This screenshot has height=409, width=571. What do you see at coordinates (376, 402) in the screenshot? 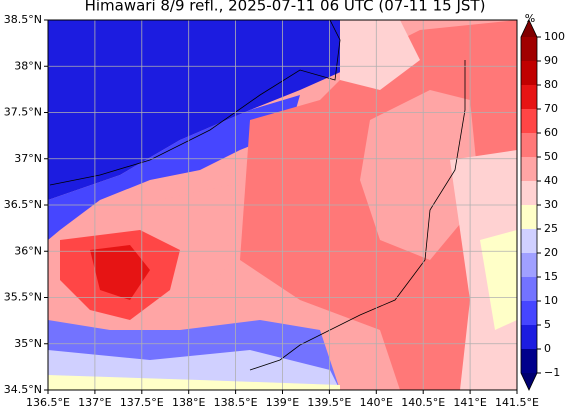
I see `x-tick-label: 140°E` at bounding box center [376, 402].